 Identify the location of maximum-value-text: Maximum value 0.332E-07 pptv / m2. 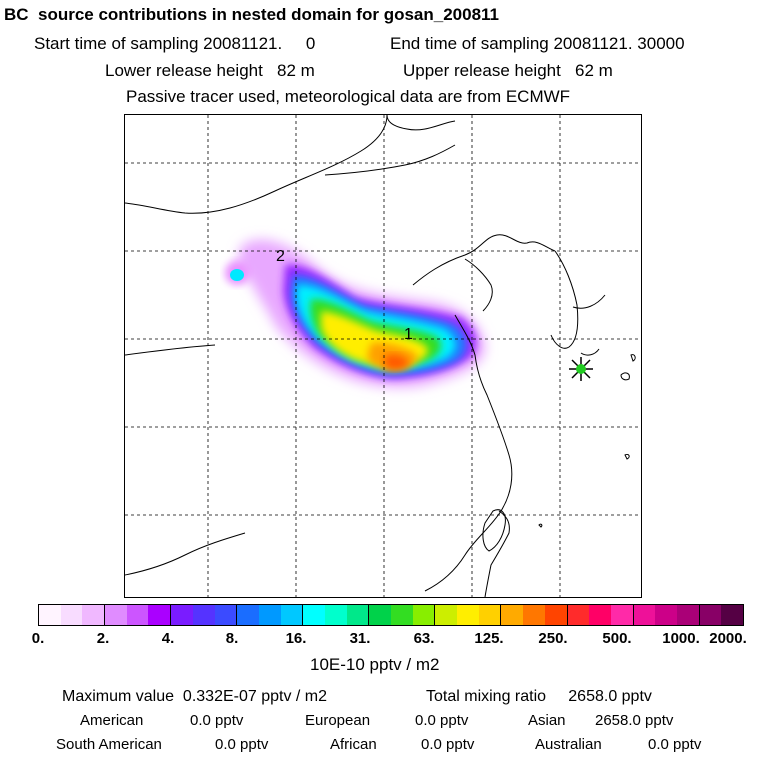
(195, 696).